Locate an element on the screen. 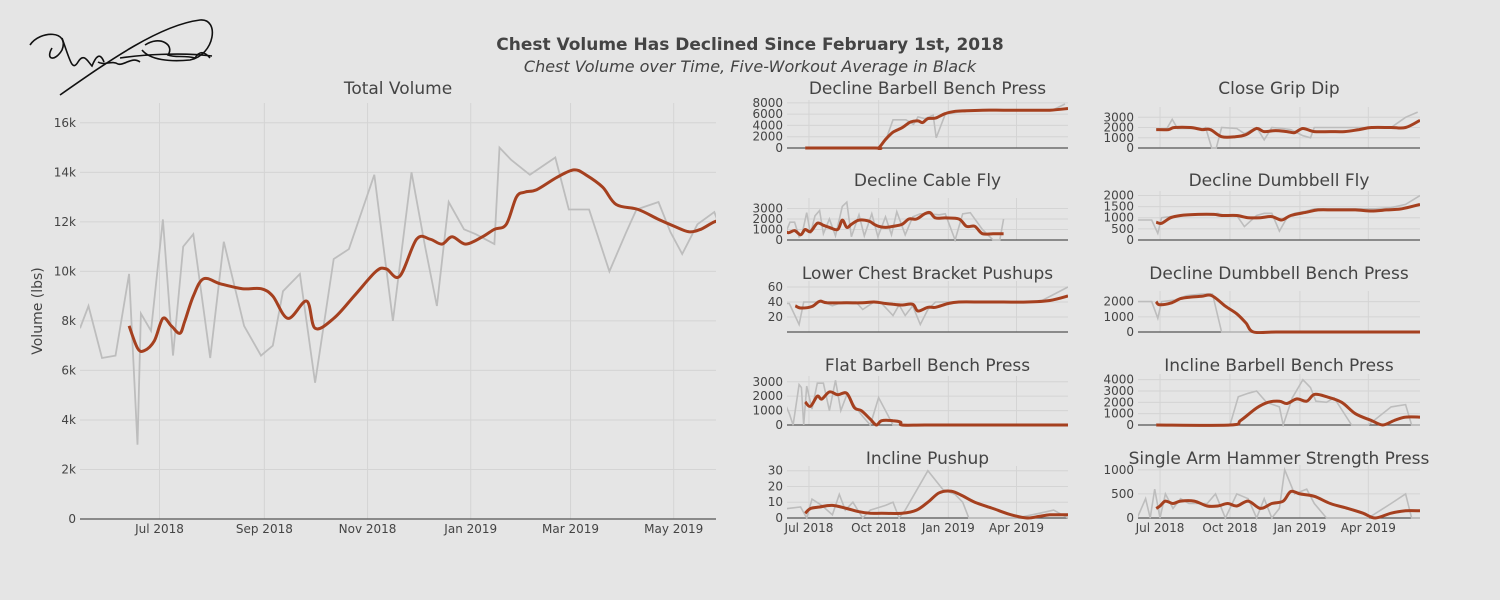  y-tick-label: 8000 is located at coordinates (767, 103).